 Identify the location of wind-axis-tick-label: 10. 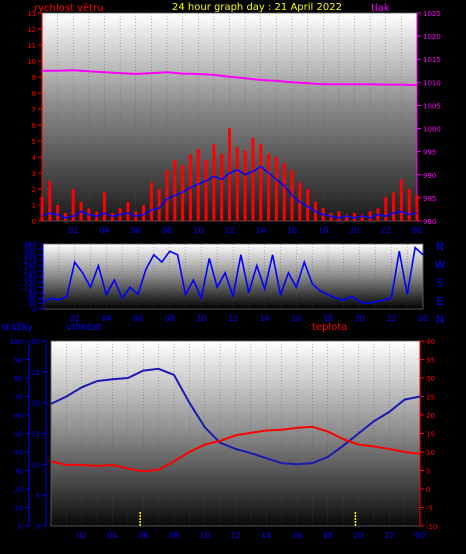
(31, 62).